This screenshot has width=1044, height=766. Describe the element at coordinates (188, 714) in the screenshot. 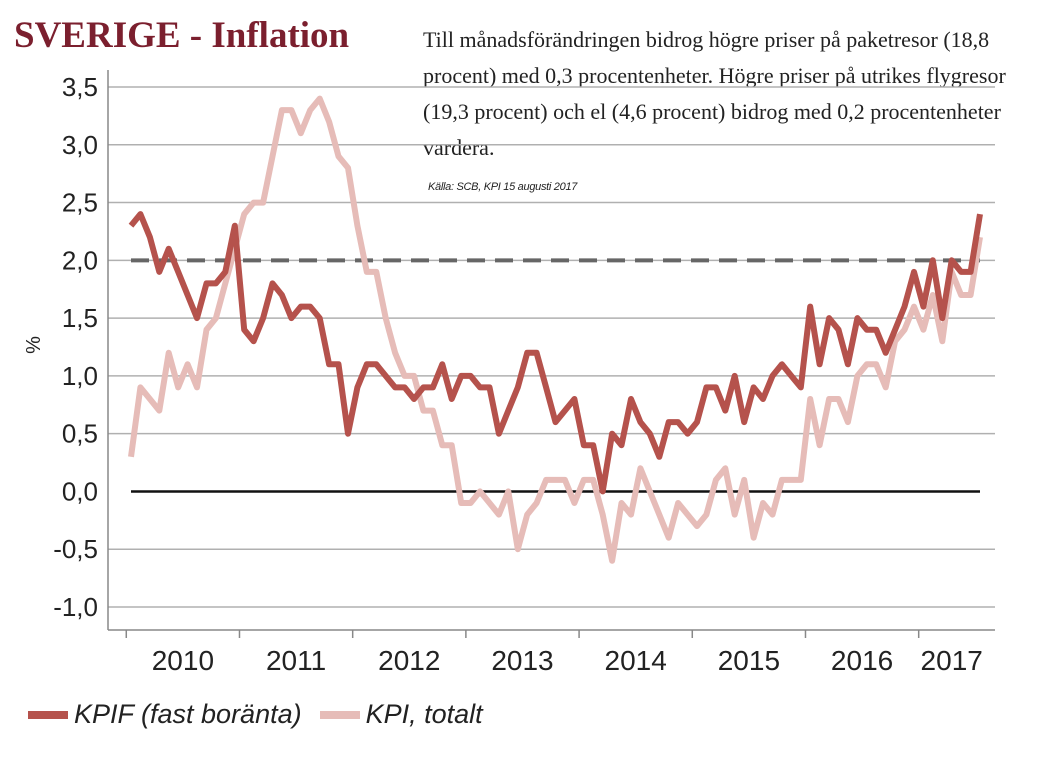

I see `legend-label-kpif: KPIF (fast boränta)` at that location.